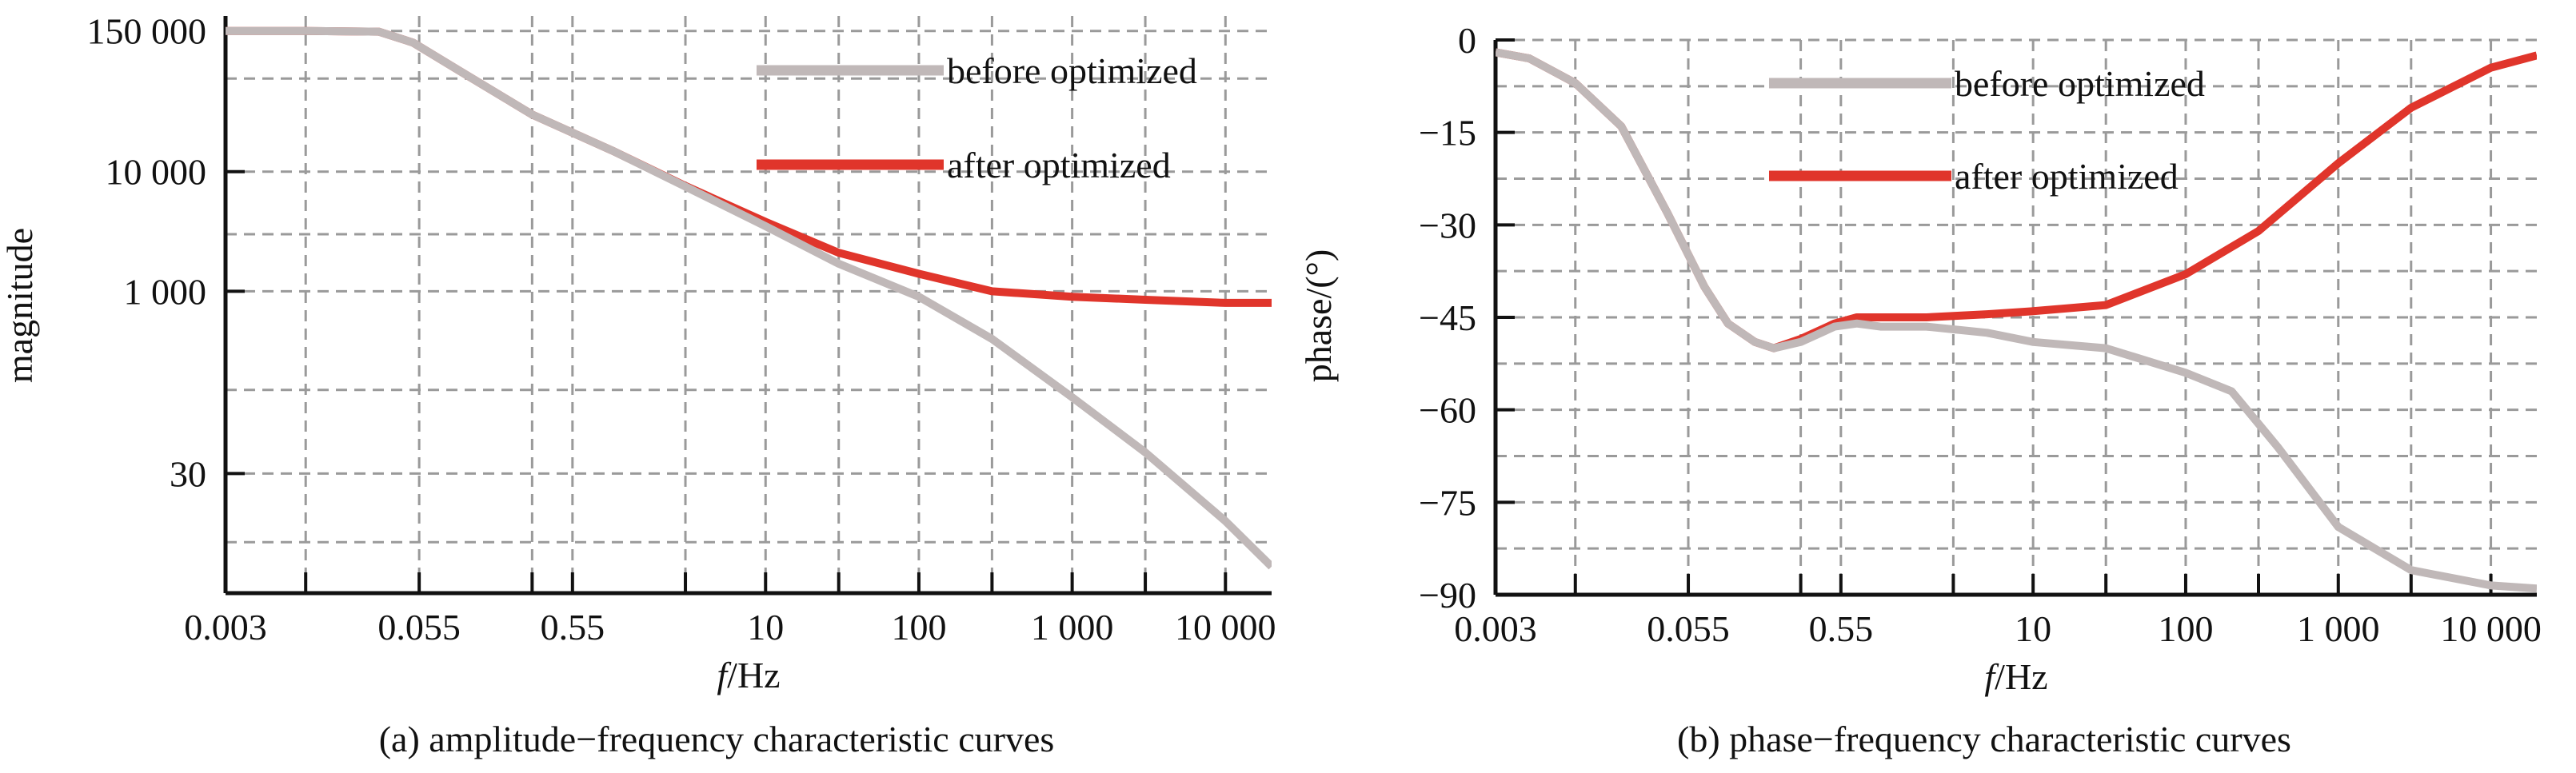 The height and width of the screenshot is (773, 2576). What do you see at coordinates (1447, 225) in the screenshot?
I see `y-tick-label: −30` at bounding box center [1447, 225].